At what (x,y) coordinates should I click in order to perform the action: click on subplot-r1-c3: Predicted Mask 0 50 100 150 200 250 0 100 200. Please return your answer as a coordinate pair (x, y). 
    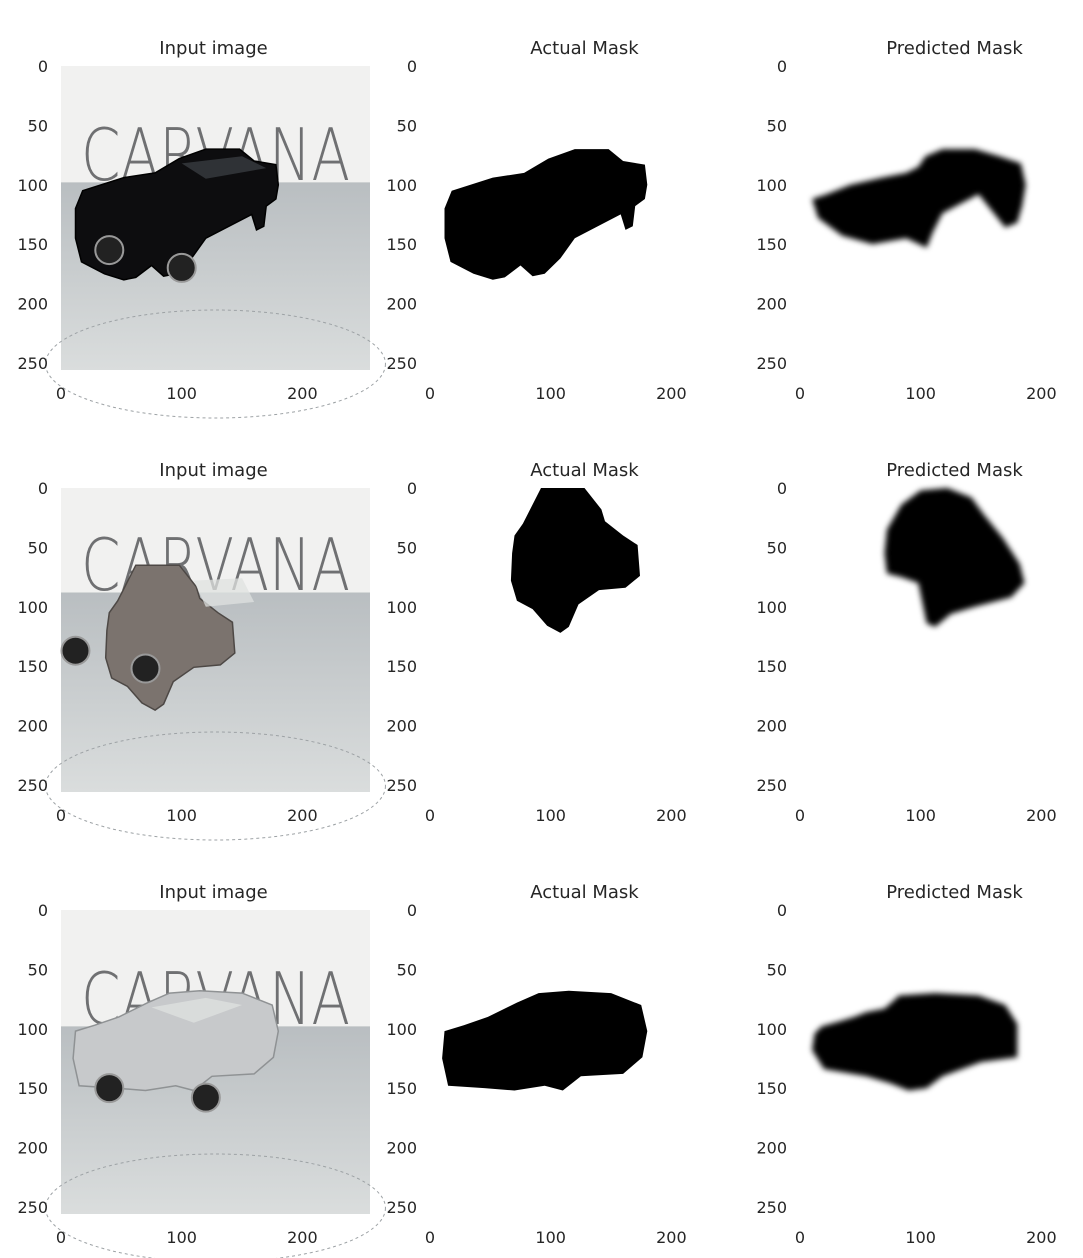
    Looking at the image, I should click on (919, 220).